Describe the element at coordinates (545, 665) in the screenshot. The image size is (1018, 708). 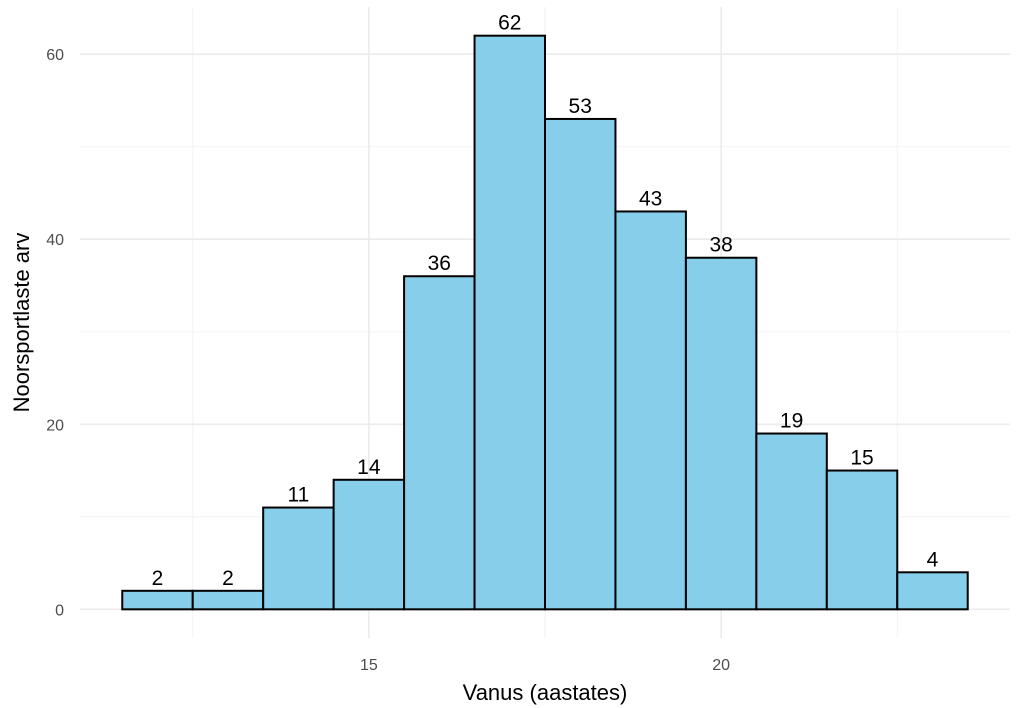
I see `x-axis-tick-labels: 15 20` at that location.